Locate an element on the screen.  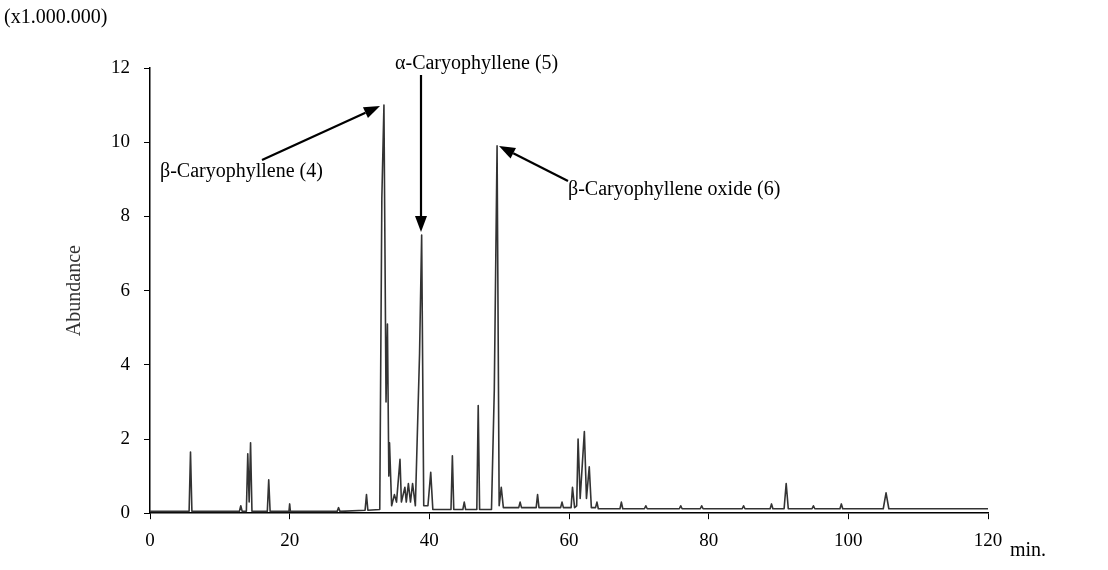
x-tick-label: 40 is located at coordinates (429, 539).